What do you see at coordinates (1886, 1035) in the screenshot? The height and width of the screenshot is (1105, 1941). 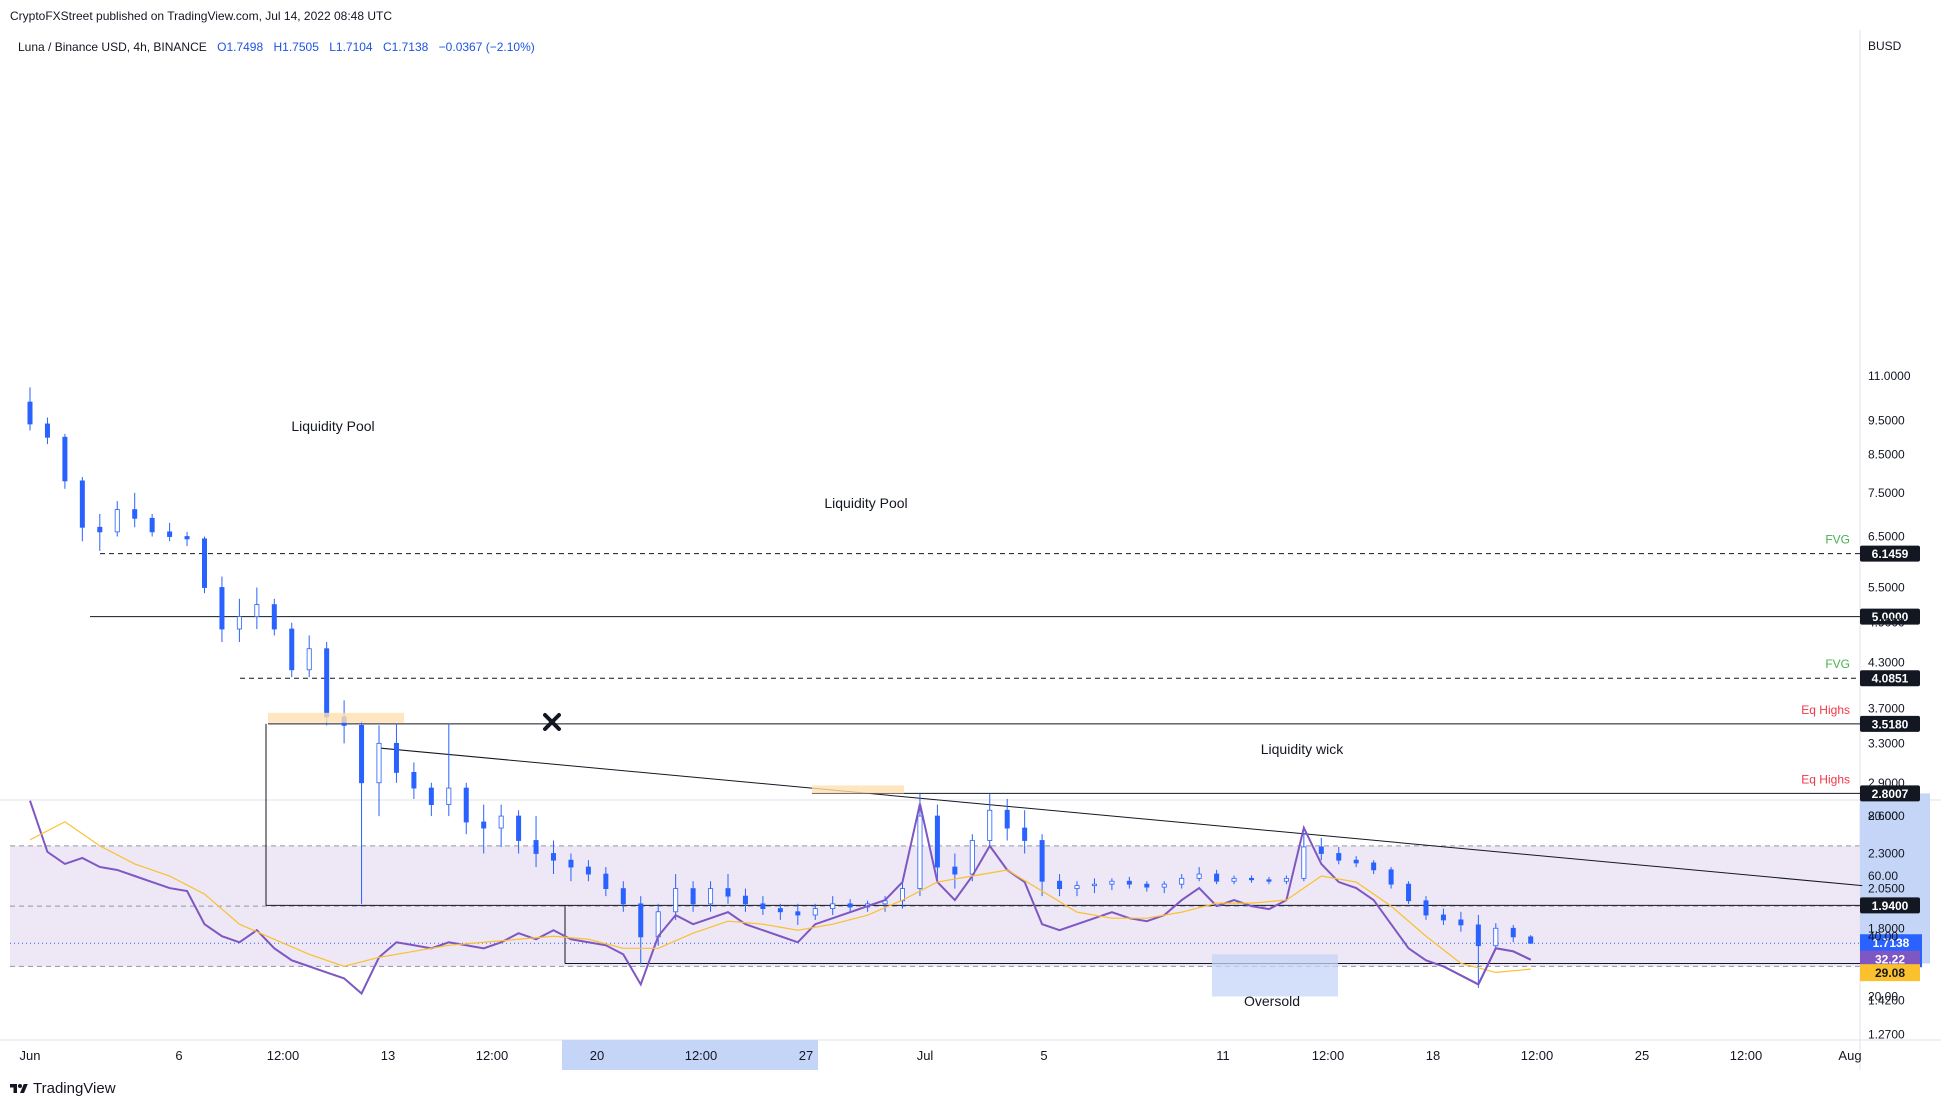 I see `y-tick-label: 1.2700` at bounding box center [1886, 1035].